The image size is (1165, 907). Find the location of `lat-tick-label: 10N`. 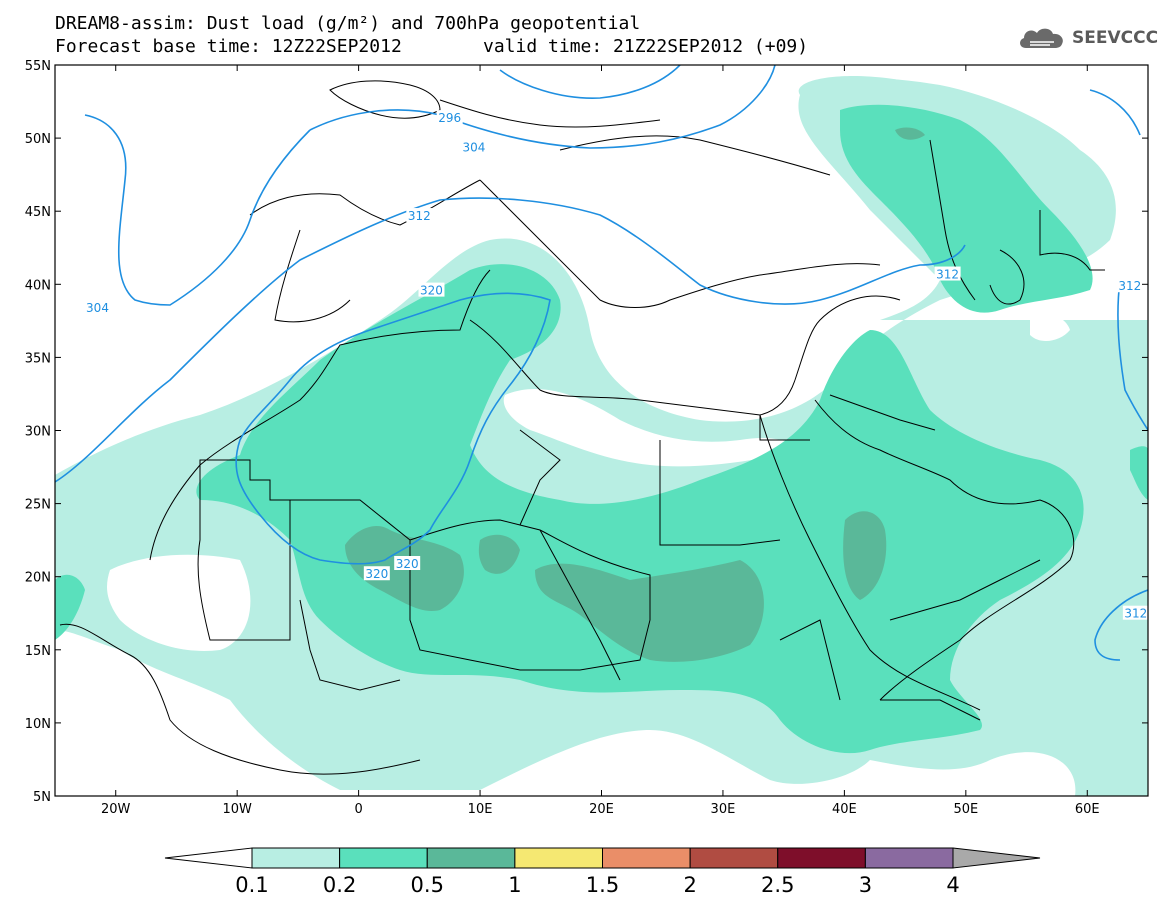

lat-tick-label: 10N is located at coordinates (38, 724).